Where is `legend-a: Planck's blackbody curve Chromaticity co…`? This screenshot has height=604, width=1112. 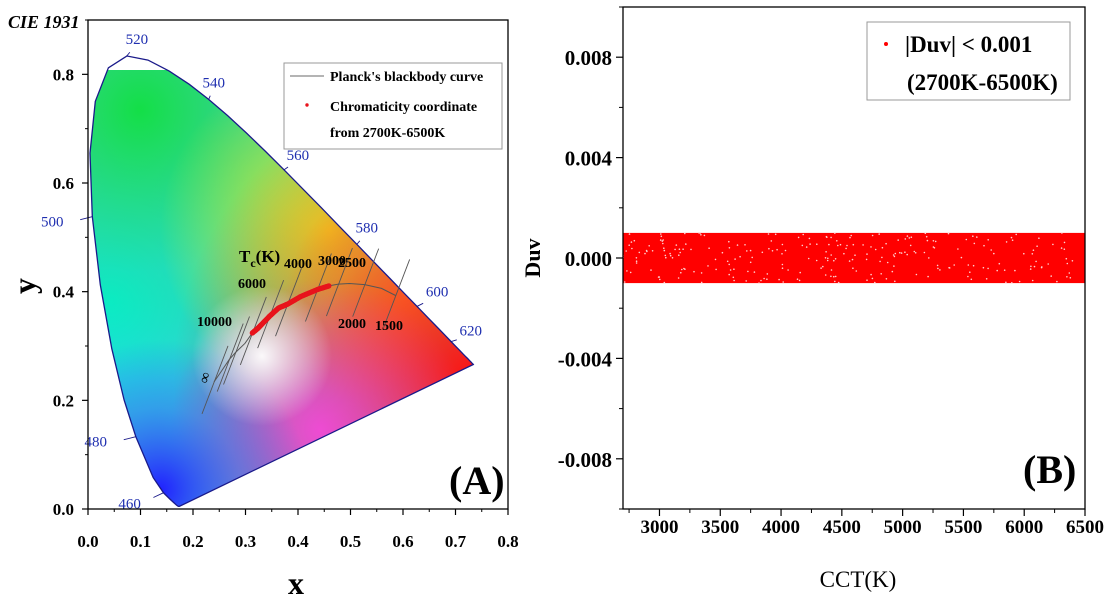
legend-a: Planck's blackbody curve Chromaticity co… is located at coordinates (393, 106).